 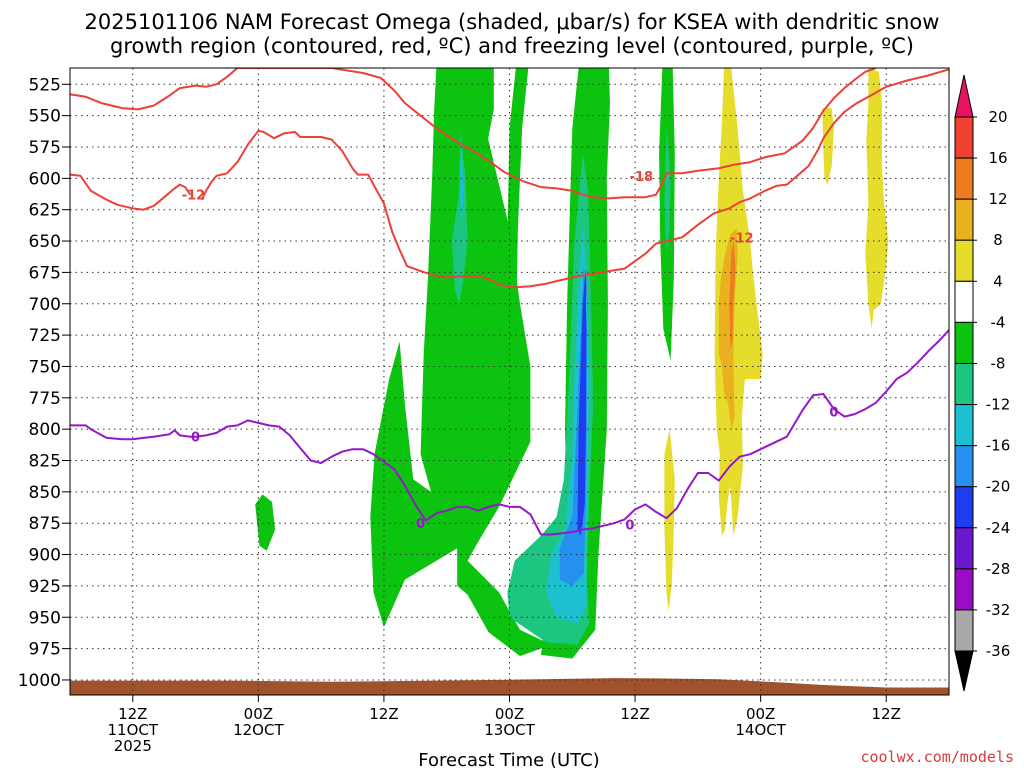 I want to click on y-tick-label-925: 925, so click(x=45, y=587).